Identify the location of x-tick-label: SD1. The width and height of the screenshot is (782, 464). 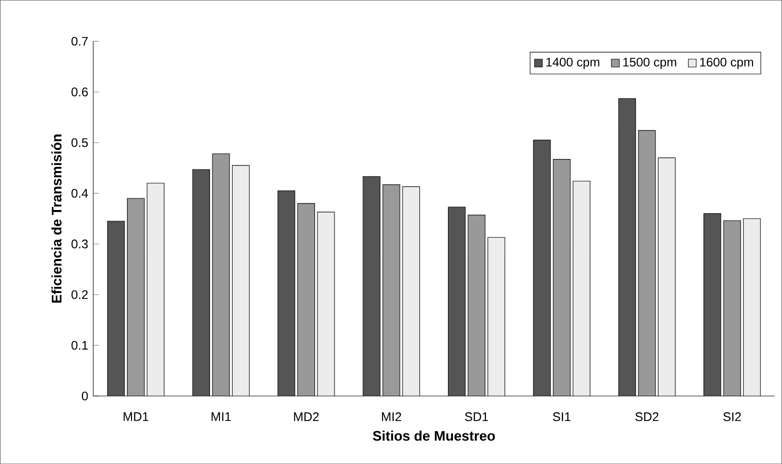
(476, 417).